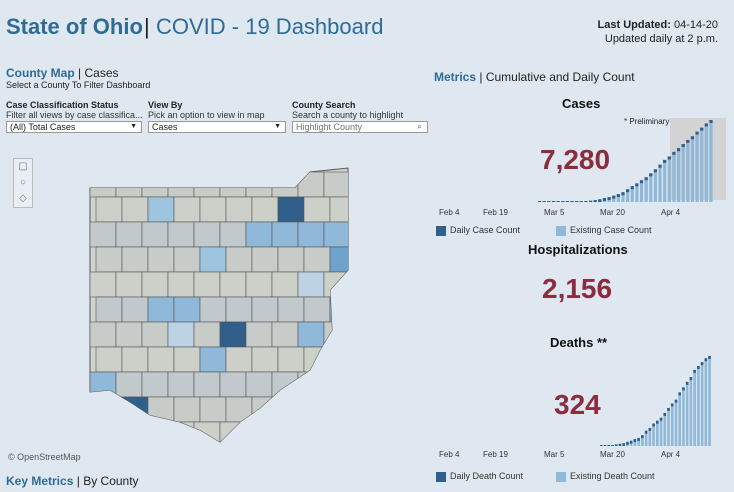 This screenshot has width=734, height=492. I want to click on deaths-chart, so click(657, 400).